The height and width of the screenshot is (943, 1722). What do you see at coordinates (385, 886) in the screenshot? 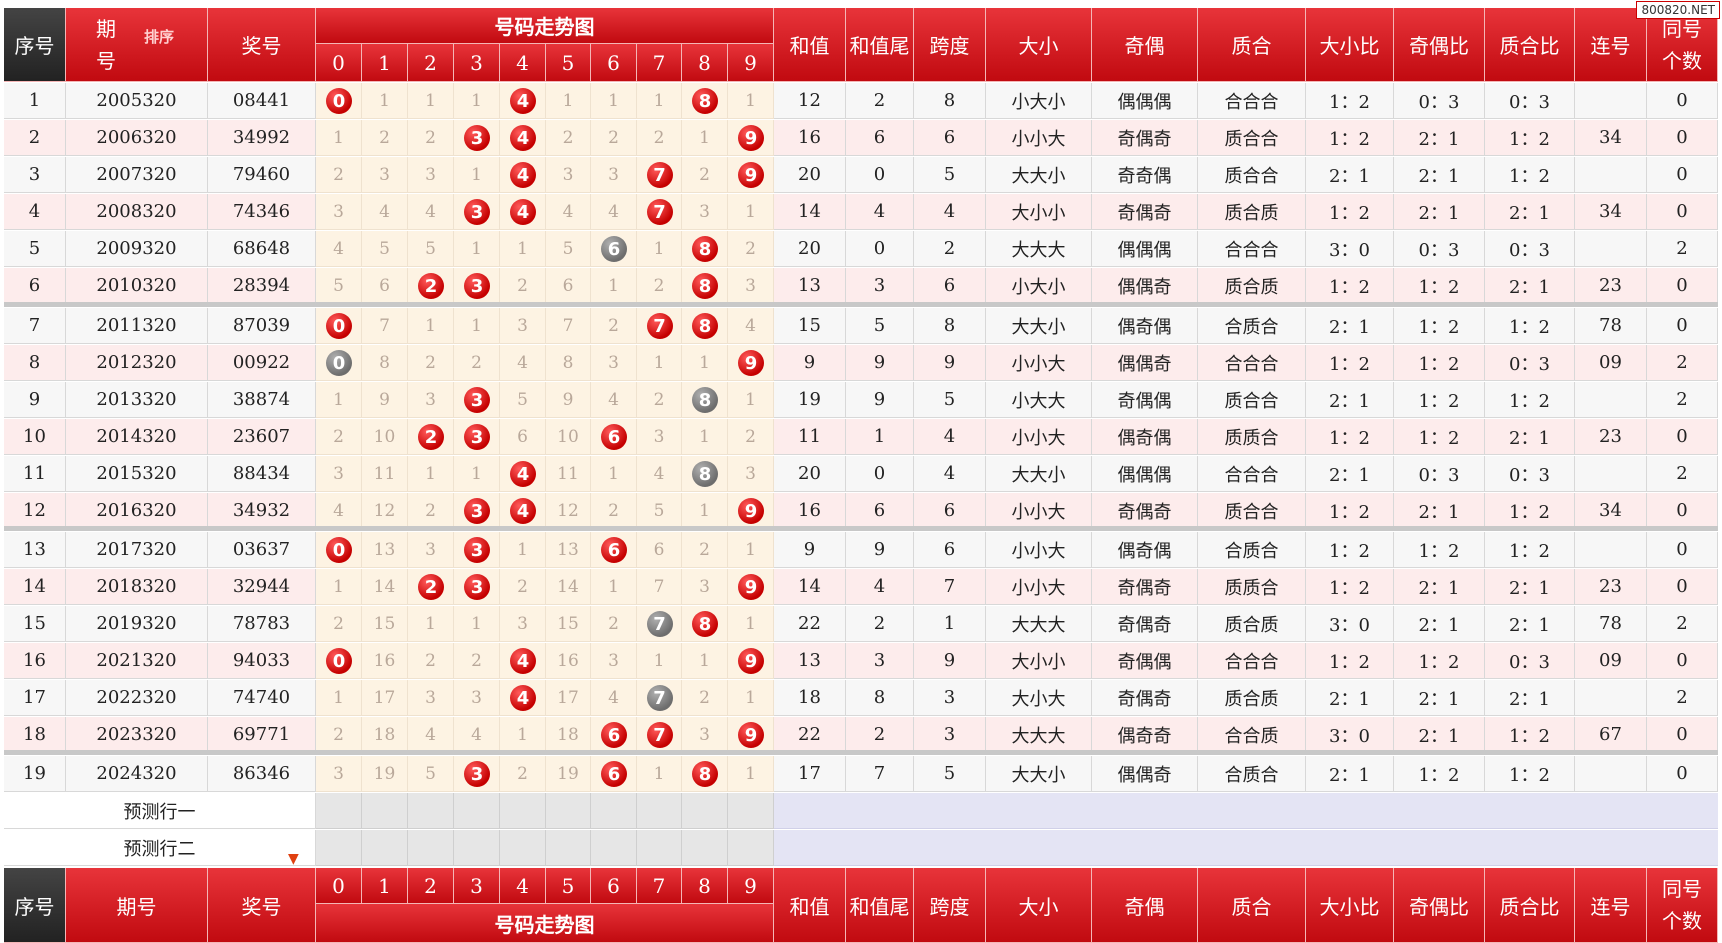
I see `footer-digit-1: 1` at bounding box center [385, 886].